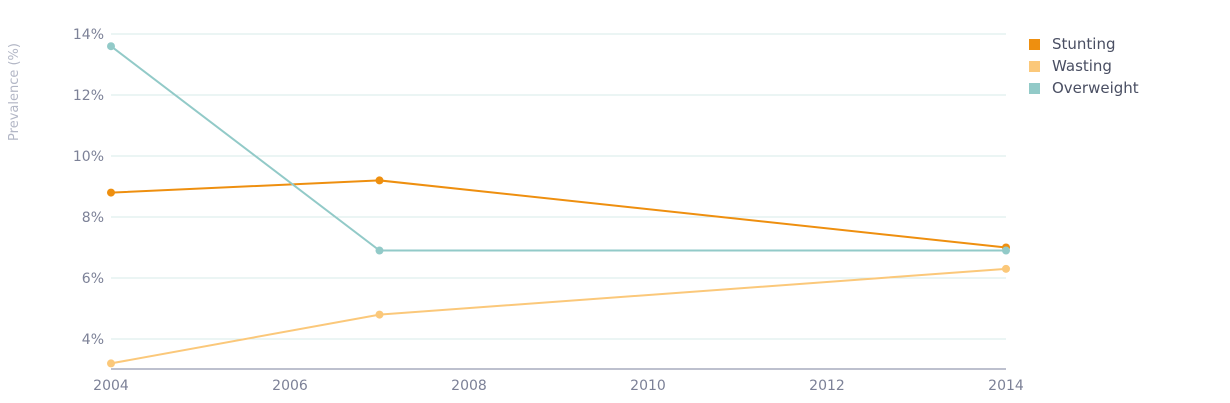 This screenshot has height=403, width=1230. What do you see at coordinates (1095, 88) in the screenshot?
I see `legend-label: Overweight` at bounding box center [1095, 88].